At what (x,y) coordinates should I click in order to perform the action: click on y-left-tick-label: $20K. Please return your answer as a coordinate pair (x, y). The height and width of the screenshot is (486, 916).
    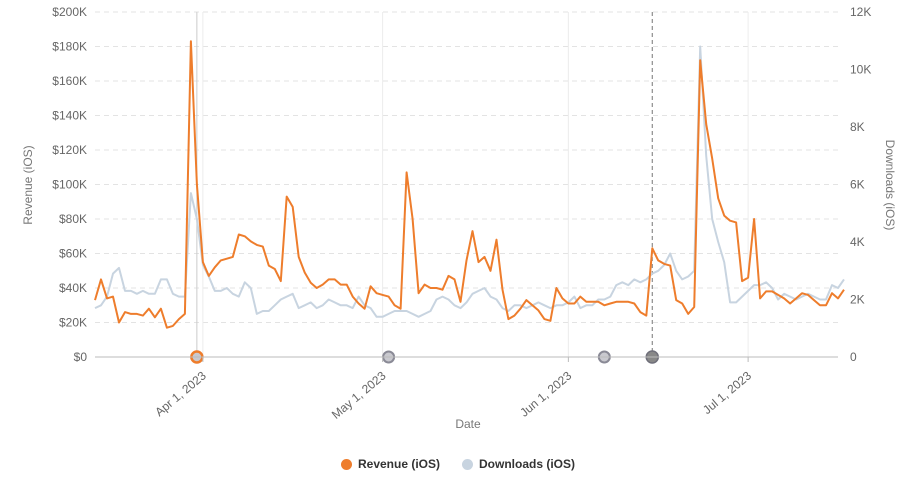
    Looking at the image, I should click on (73, 323).